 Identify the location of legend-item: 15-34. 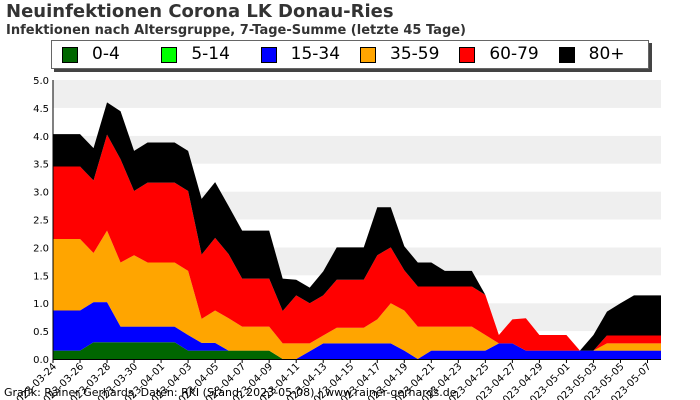
(300, 54).